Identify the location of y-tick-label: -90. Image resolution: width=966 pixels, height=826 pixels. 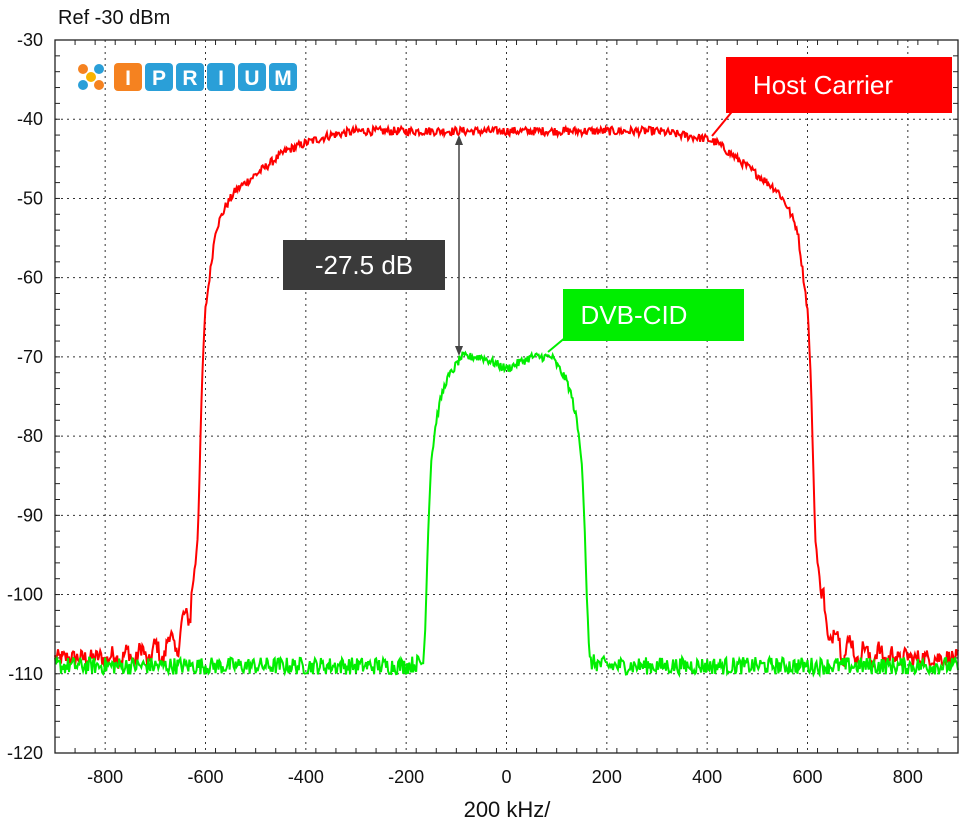
(30, 515).